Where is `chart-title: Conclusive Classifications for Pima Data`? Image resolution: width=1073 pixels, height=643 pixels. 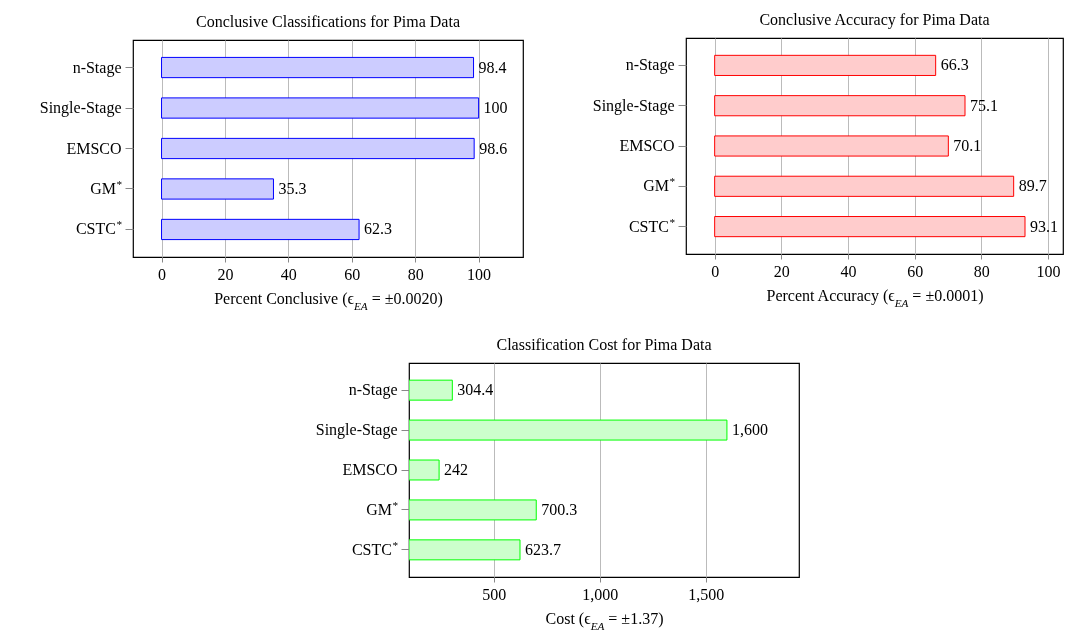
chart-title: Conclusive Classifications for Pima Data is located at coordinates (328, 21).